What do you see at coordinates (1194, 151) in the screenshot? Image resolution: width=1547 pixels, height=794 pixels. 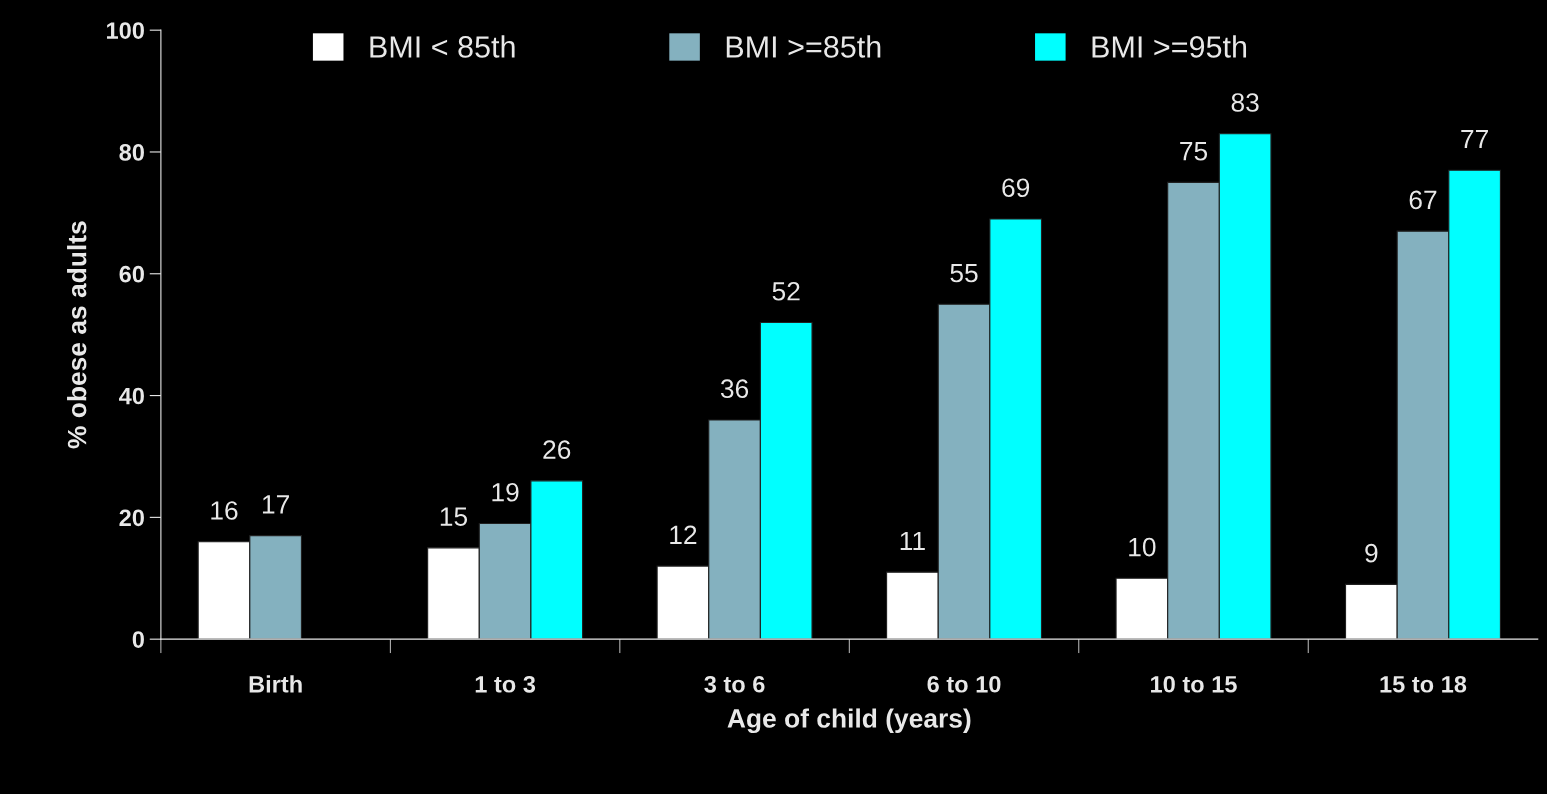 I see `data-label: 75` at bounding box center [1194, 151].